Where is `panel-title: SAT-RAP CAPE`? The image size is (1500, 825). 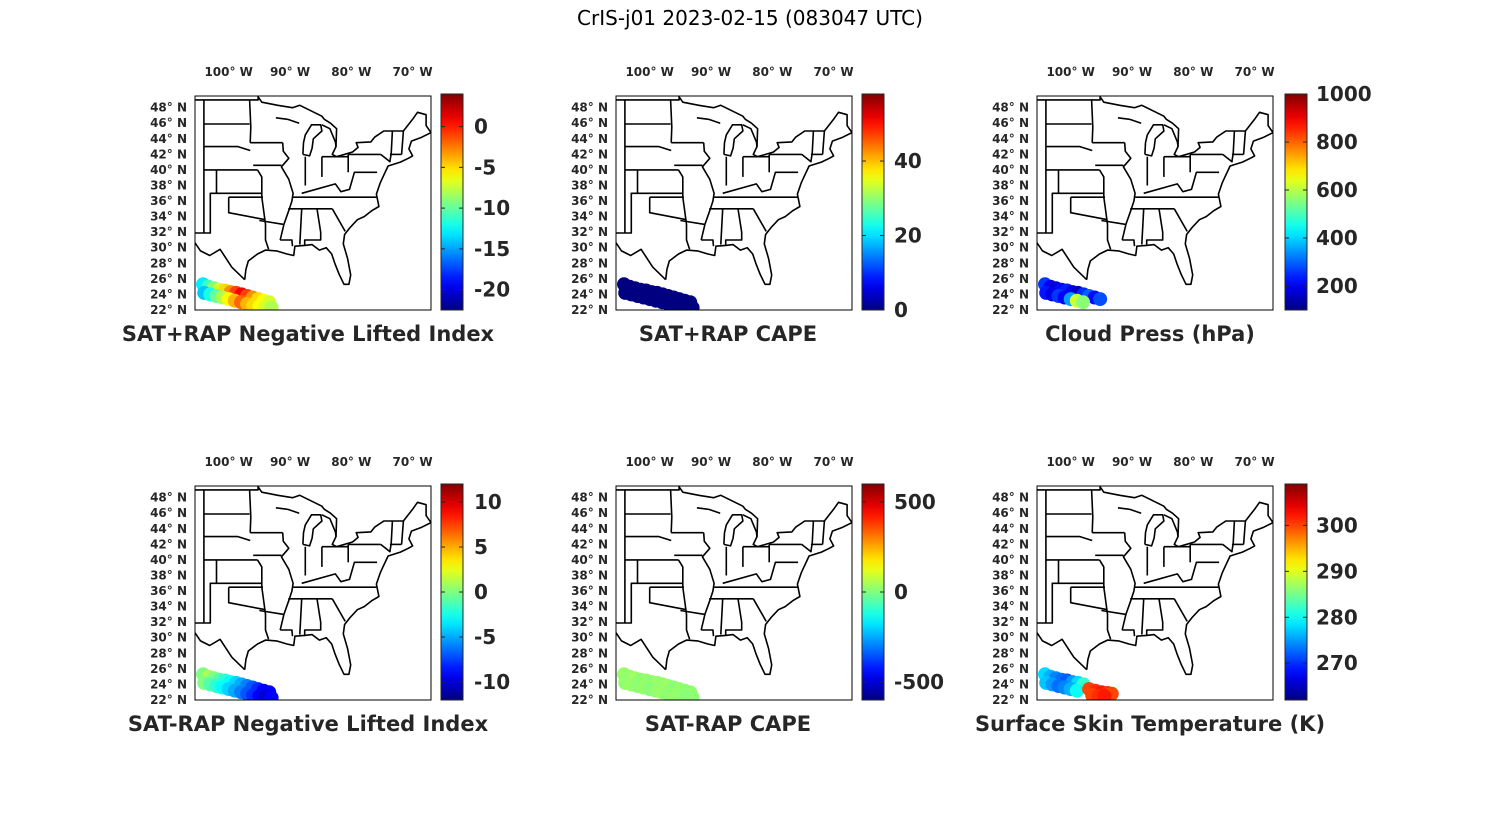
panel-title: SAT-RAP CAPE is located at coordinates (728, 724).